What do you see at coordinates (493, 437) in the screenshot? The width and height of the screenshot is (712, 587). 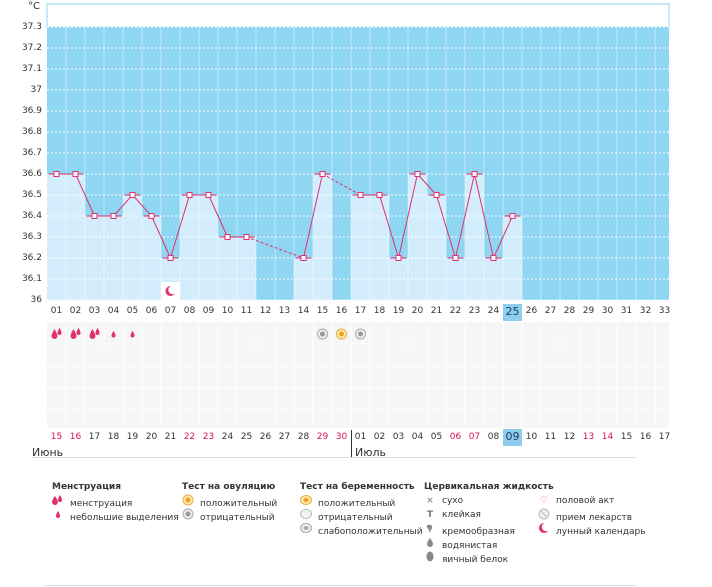 I see `calendar-date: 08` at bounding box center [493, 437].